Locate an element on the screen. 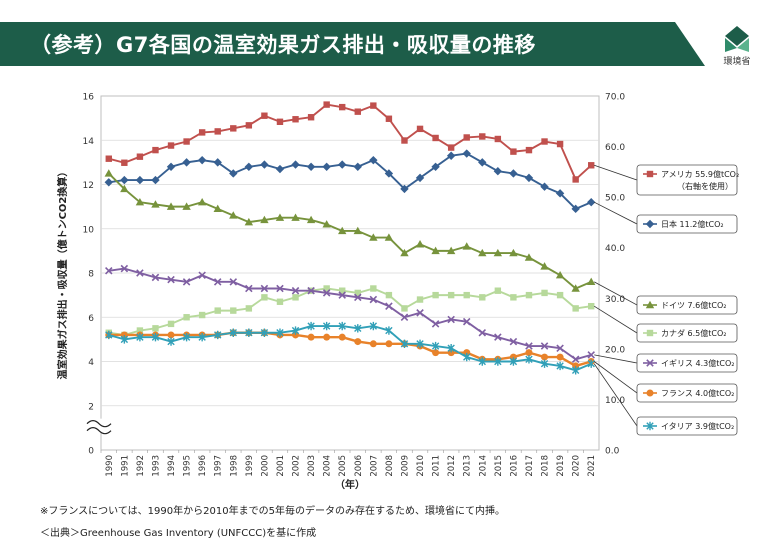 This screenshot has width=768, height=545. x-tick-label: 2018 is located at coordinates (546, 466).